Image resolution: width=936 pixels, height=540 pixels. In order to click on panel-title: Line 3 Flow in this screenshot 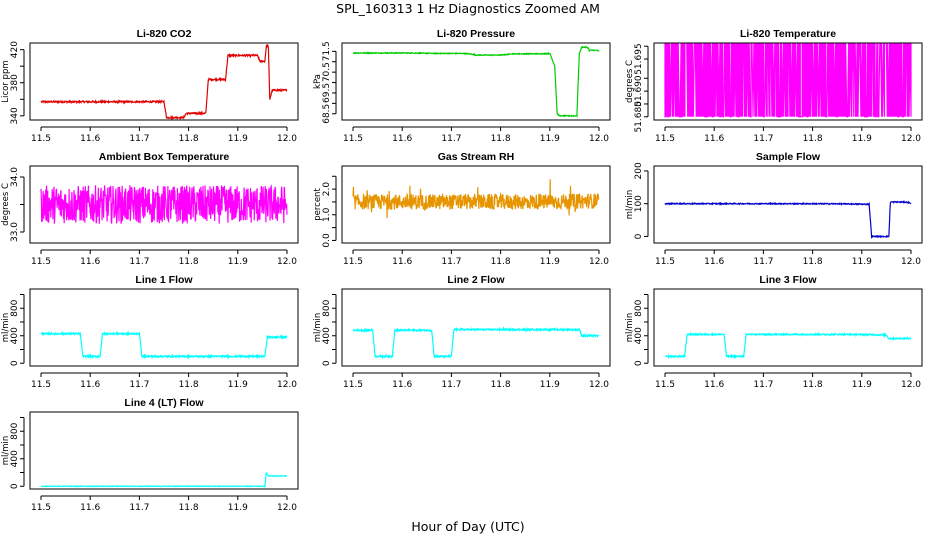, I will do `click(788, 280)`.